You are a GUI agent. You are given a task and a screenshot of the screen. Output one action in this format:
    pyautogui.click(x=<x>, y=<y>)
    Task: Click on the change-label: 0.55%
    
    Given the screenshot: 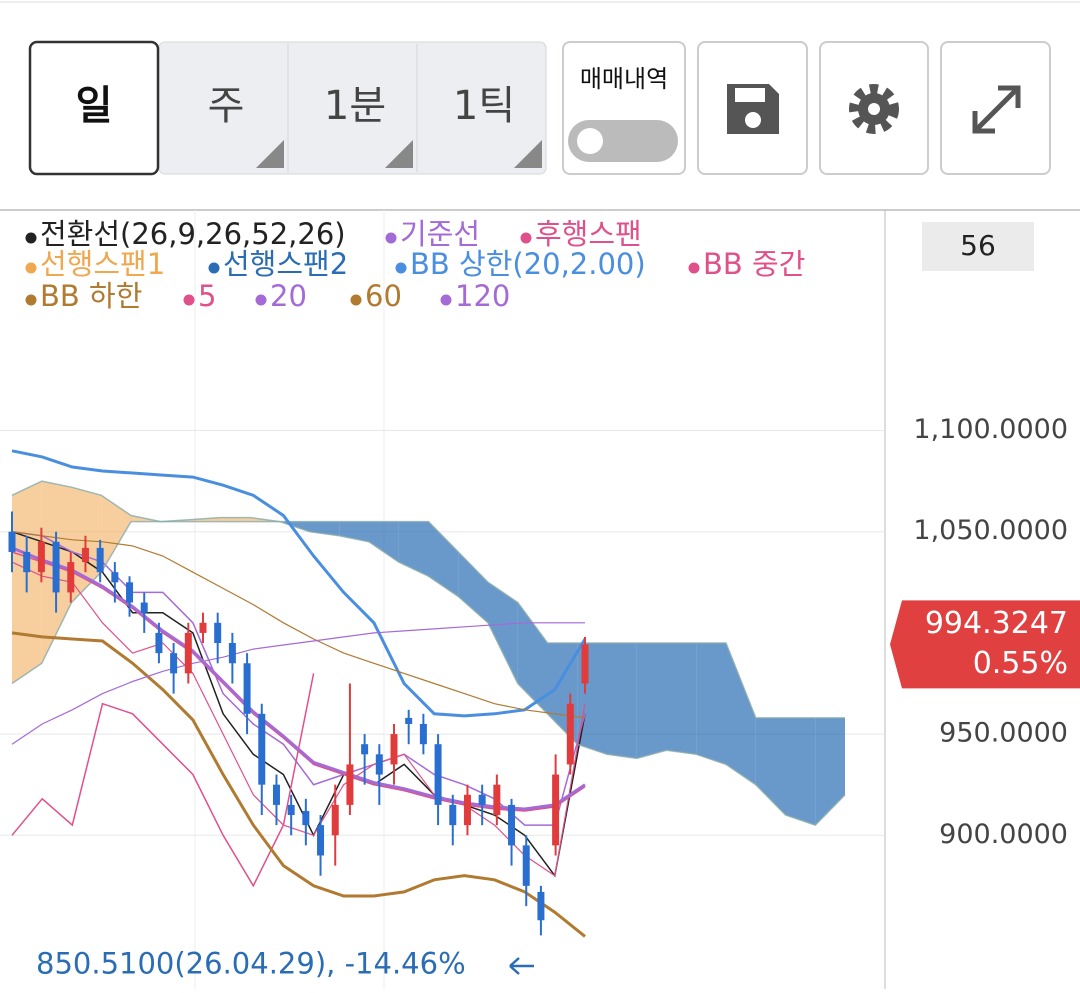 What is the action you would take?
    pyautogui.click(x=1020, y=663)
    